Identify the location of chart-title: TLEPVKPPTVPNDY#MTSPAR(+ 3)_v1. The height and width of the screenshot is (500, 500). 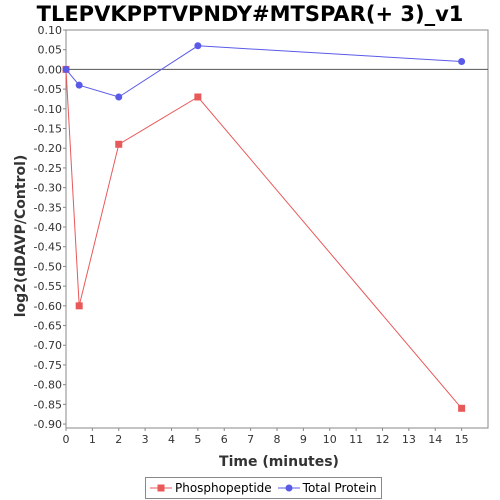
(250, 14).